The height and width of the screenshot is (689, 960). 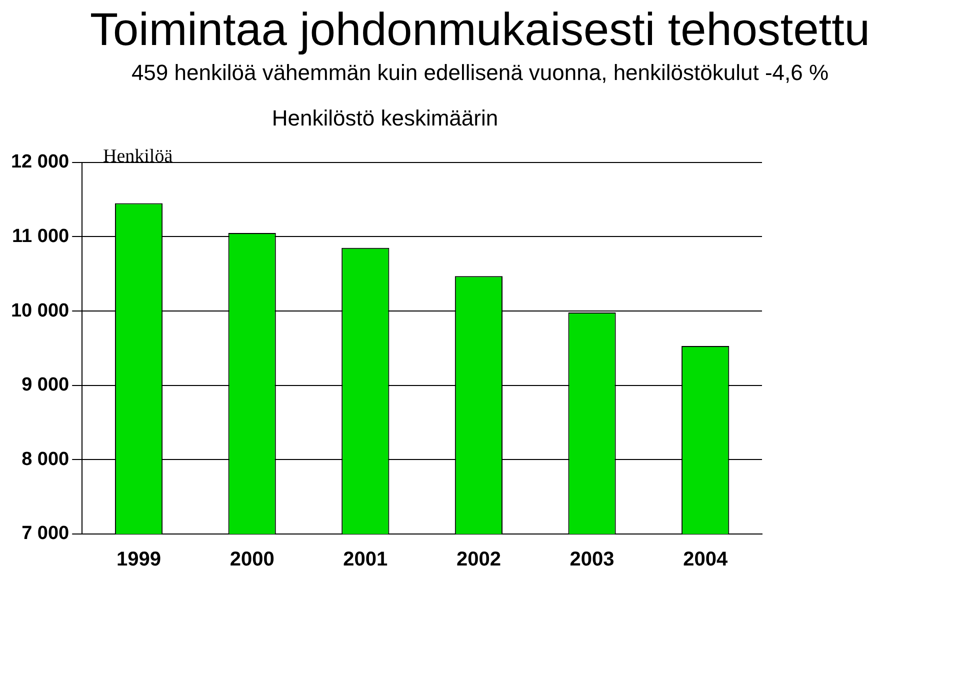 What do you see at coordinates (40, 162) in the screenshot?
I see `y-tick-label: 12 000` at bounding box center [40, 162].